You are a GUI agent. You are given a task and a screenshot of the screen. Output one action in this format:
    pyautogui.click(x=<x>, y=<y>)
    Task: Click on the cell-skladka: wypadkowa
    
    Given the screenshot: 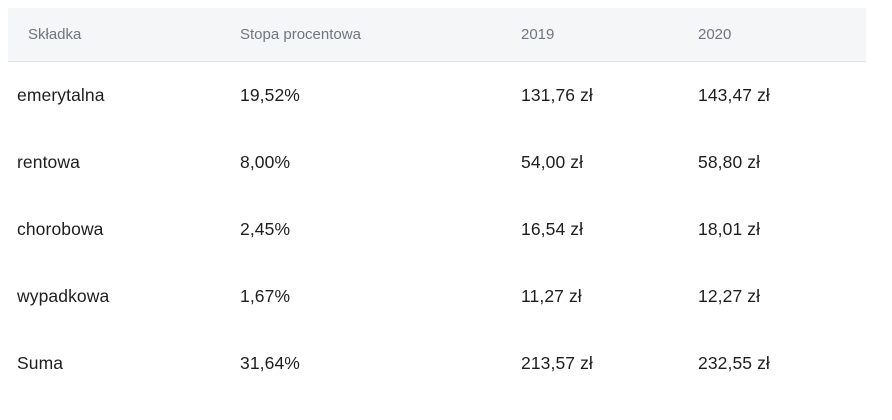 What is the action you would take?
    pyautogui.click(x=63, y=296)
    